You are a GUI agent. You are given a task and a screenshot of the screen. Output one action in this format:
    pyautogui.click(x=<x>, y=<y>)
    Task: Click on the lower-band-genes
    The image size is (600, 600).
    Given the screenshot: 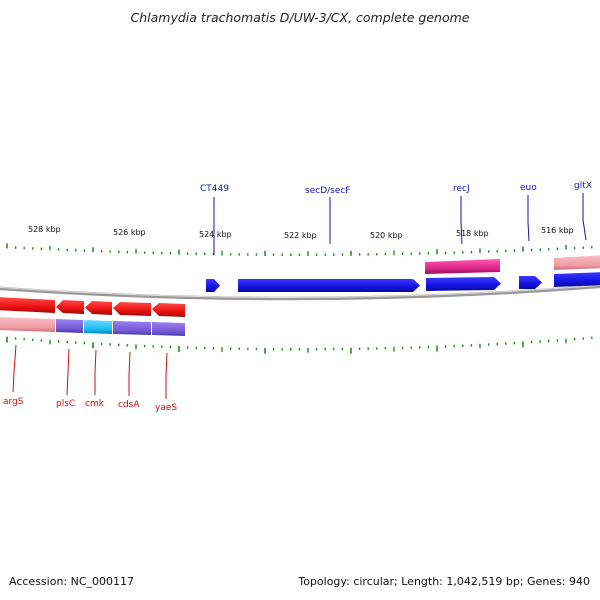 What is the action you would take?
    pyautogui.click(x=92, y=326)
    